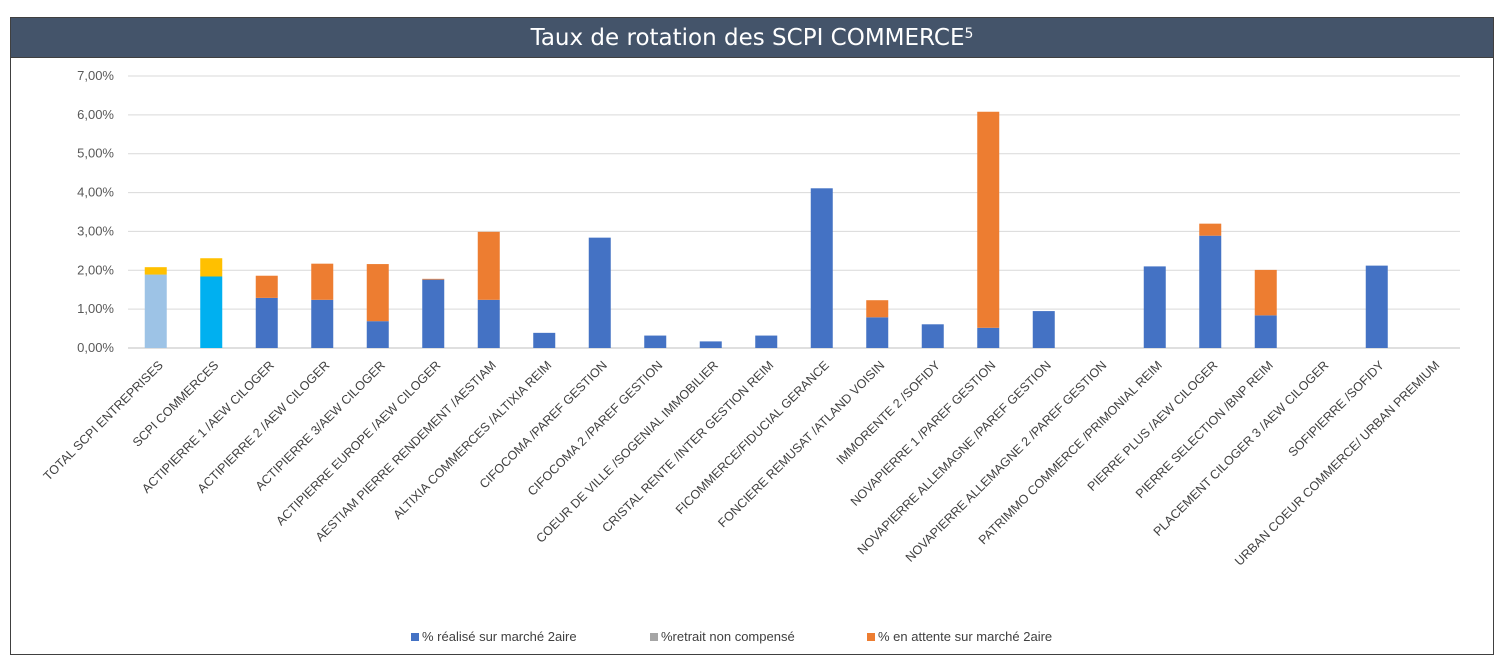 The width and height of the screenshot is (1504, 672). I want to click on chart-title-bar: Taux de rotation des SCPI COMMERCE 5, so click(752, 38).